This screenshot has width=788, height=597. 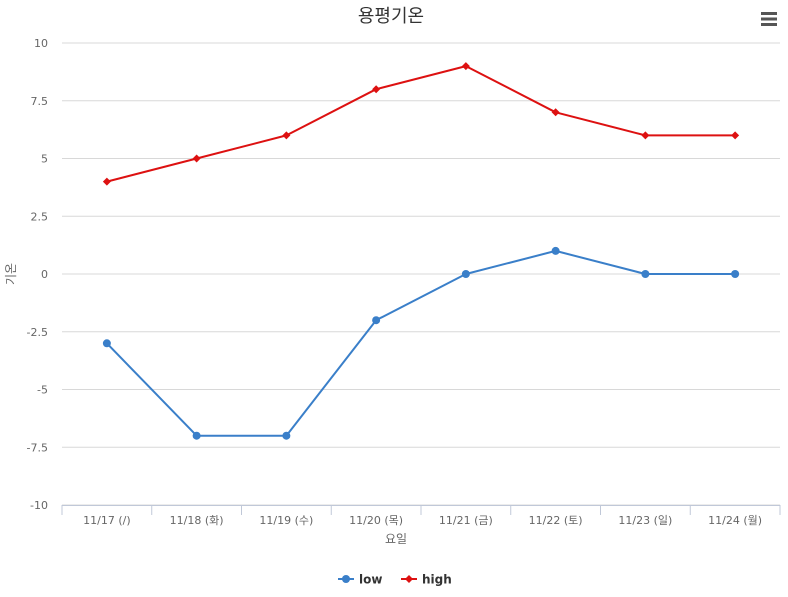 I want to click on hamburger-menu-icon, so click(x=769, y=19).